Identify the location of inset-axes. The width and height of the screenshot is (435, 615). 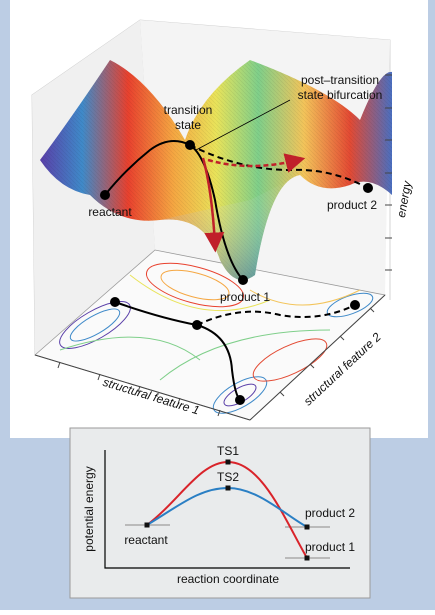
(227, 509).